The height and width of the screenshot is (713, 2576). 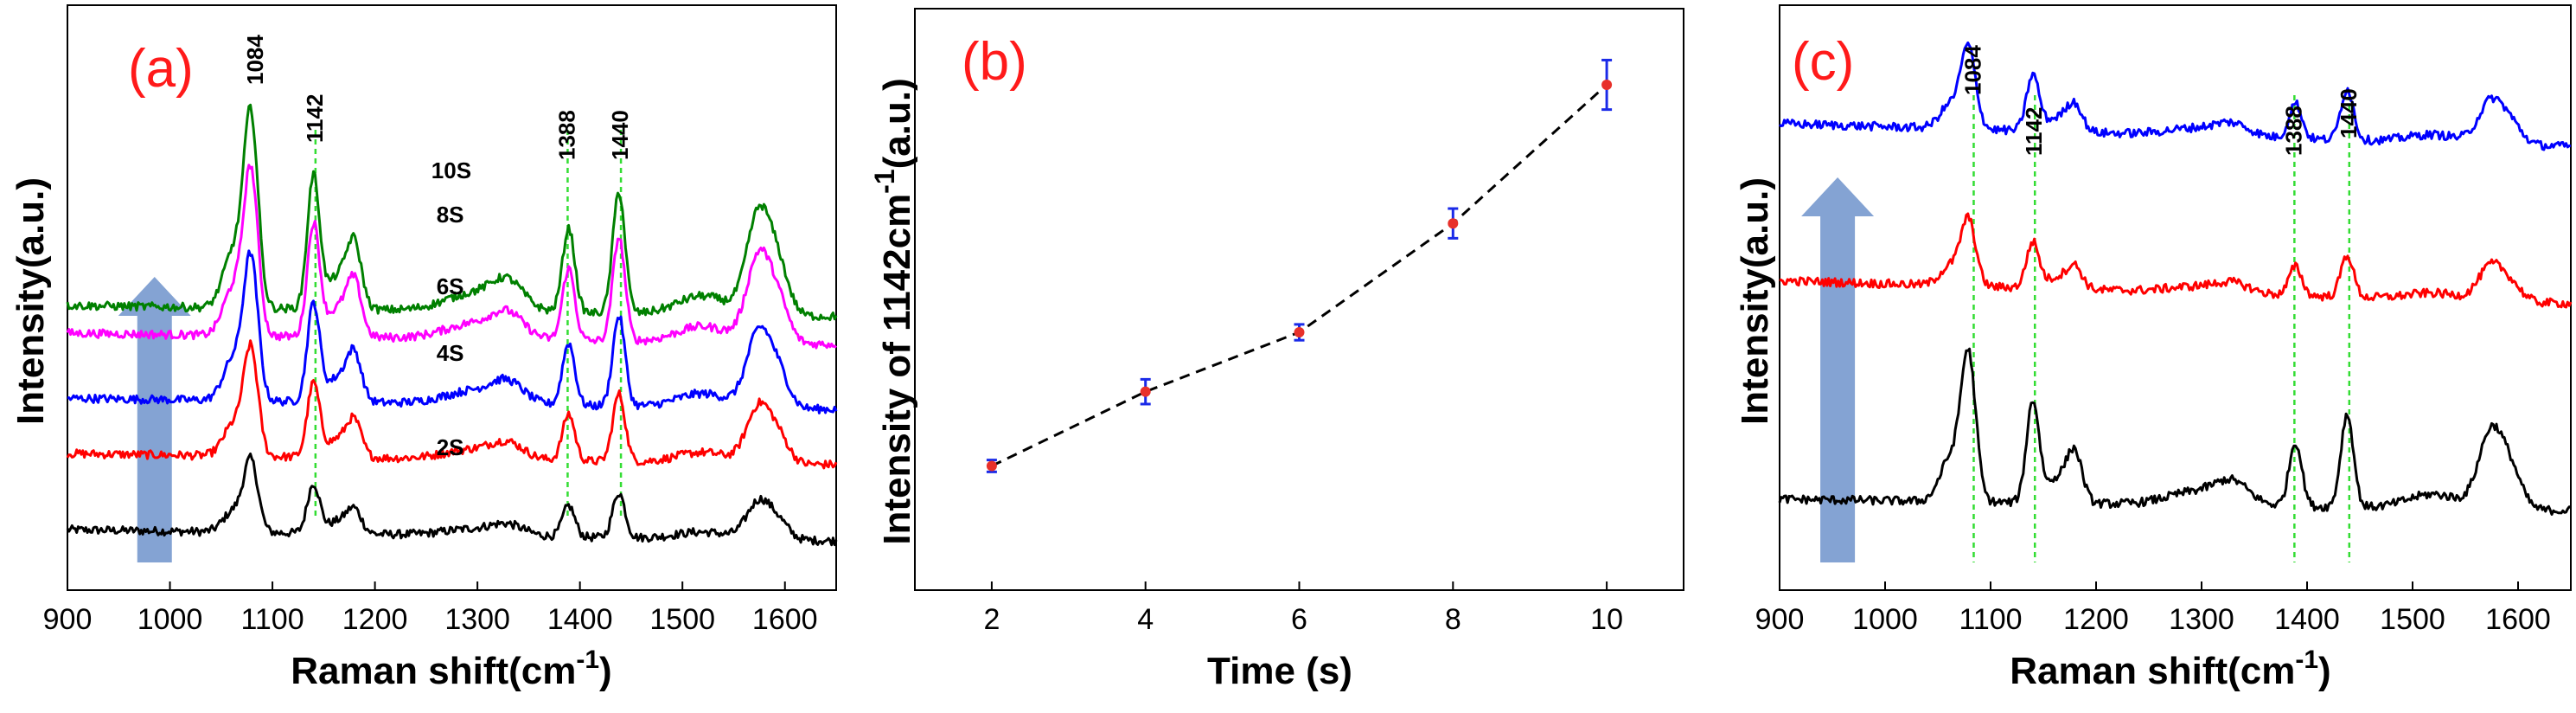 I want to click on panel-b-xtick-label: 6, so click(x=1299, y=619).